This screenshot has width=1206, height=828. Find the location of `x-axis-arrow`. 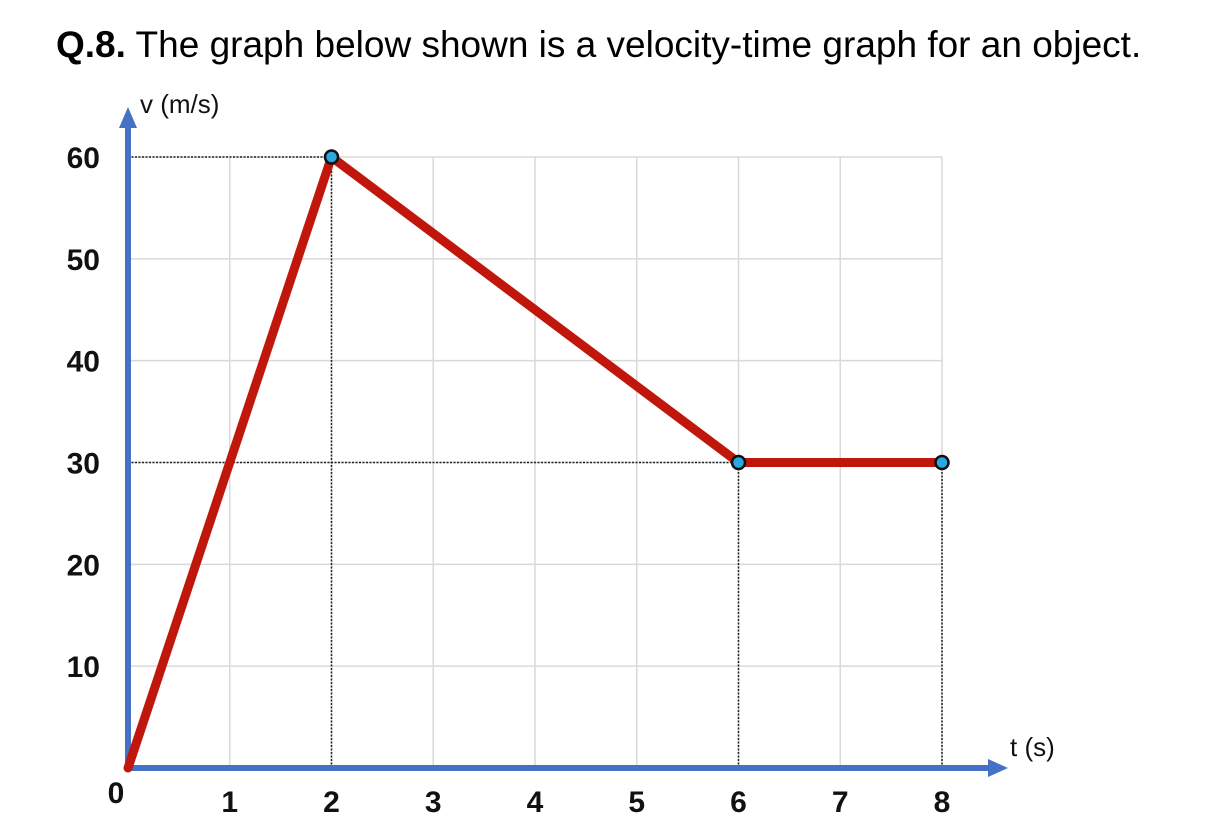

x-axis-arrow is located at coordinates (998, 768).